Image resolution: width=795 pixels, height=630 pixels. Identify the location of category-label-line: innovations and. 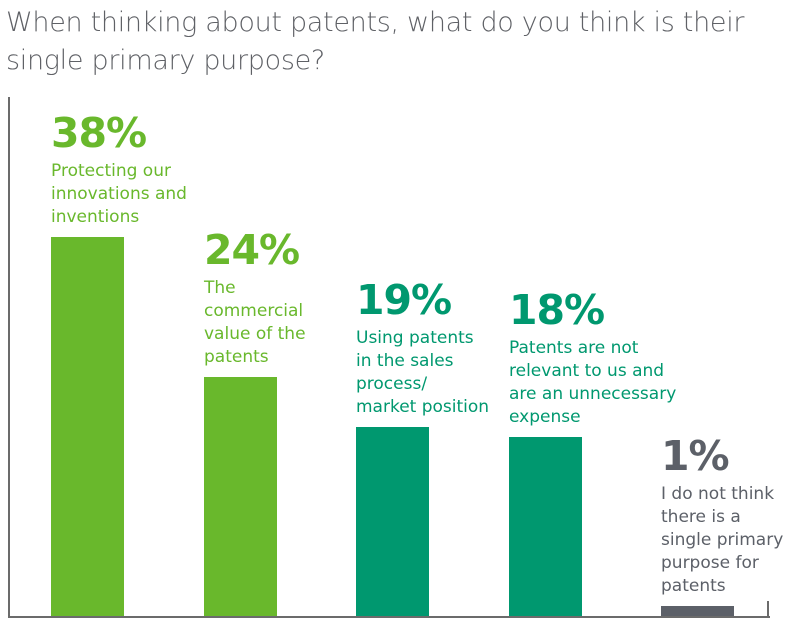
(119, 194).